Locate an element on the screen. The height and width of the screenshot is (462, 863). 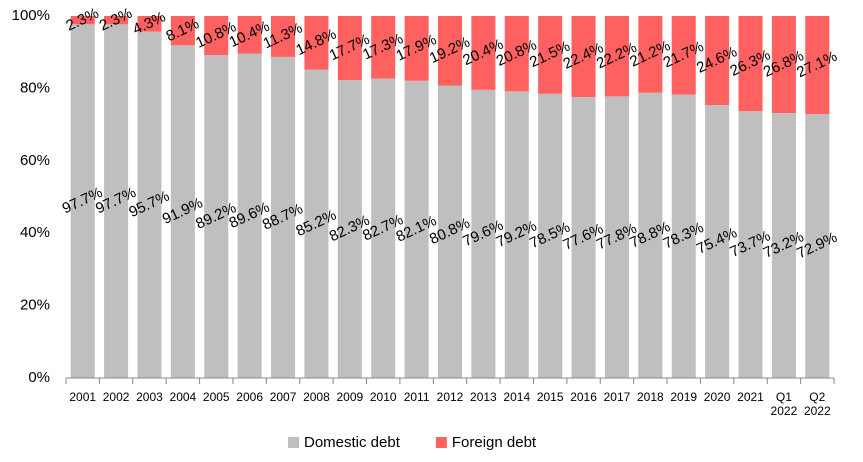
y-tick-label: 20% is located at coordinates (35, 305).